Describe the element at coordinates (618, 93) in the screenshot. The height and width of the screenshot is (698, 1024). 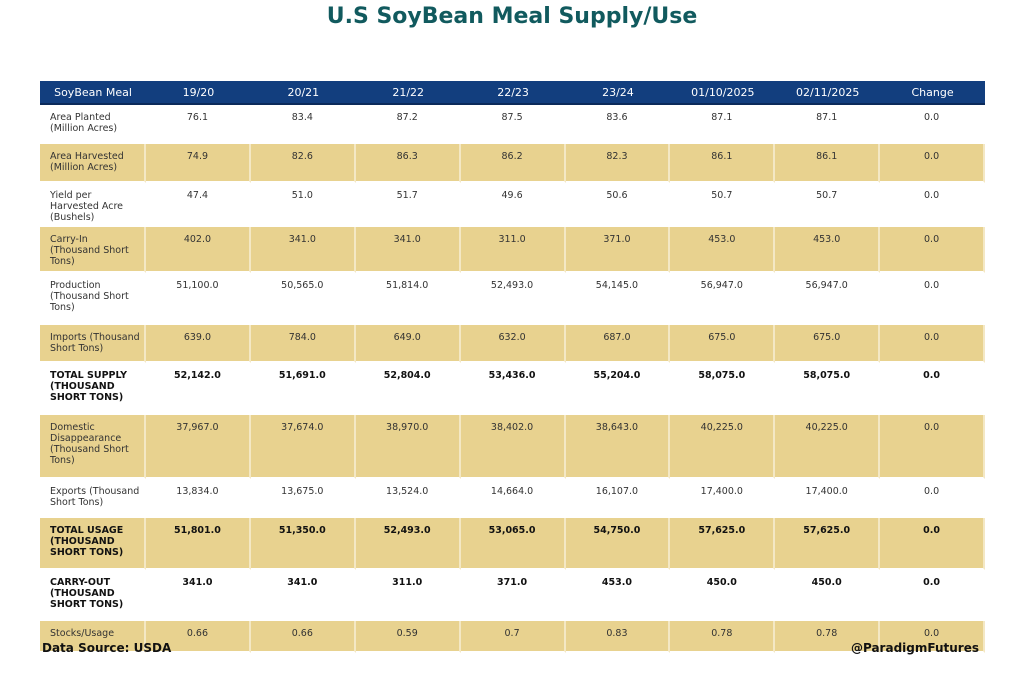
I see `header-column: 23/24` at that location.